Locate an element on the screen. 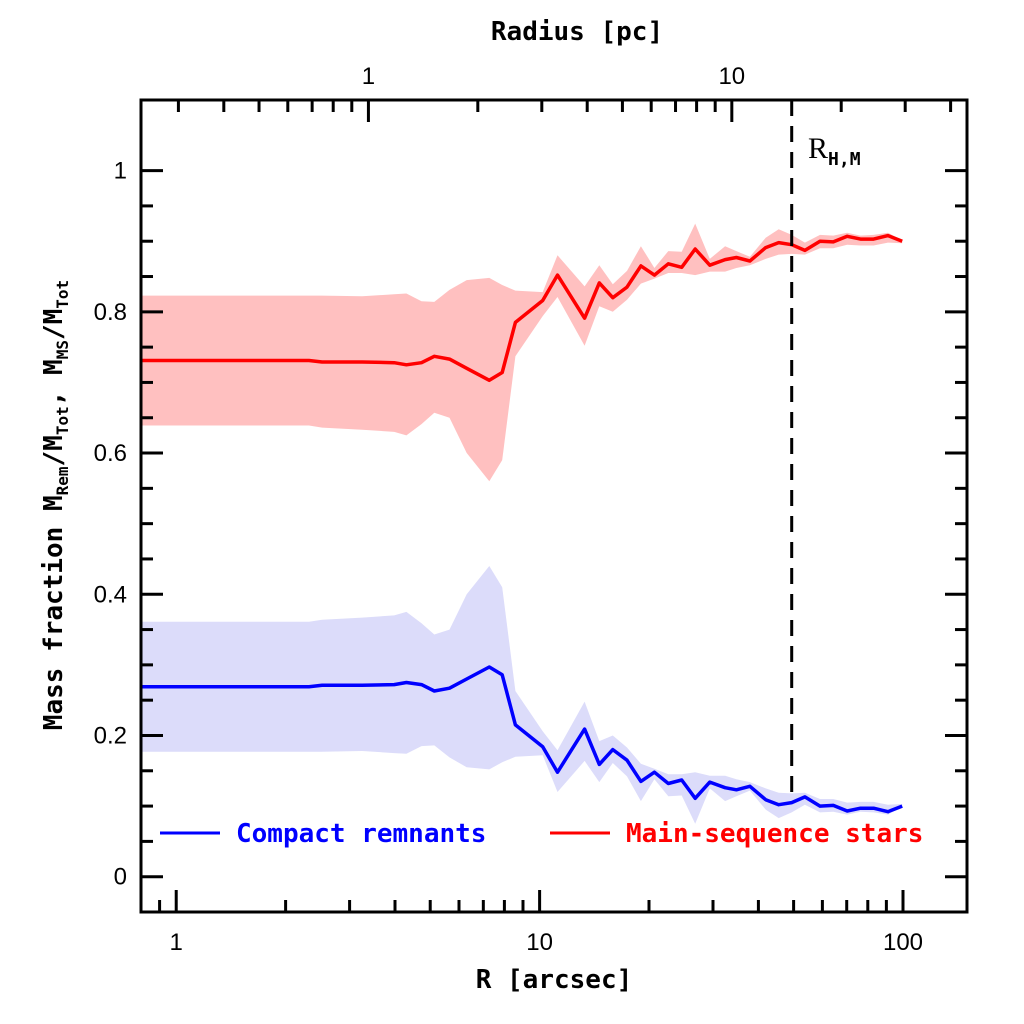  half-mass-radius-label: RH,M is located at coordinates (834, 151).